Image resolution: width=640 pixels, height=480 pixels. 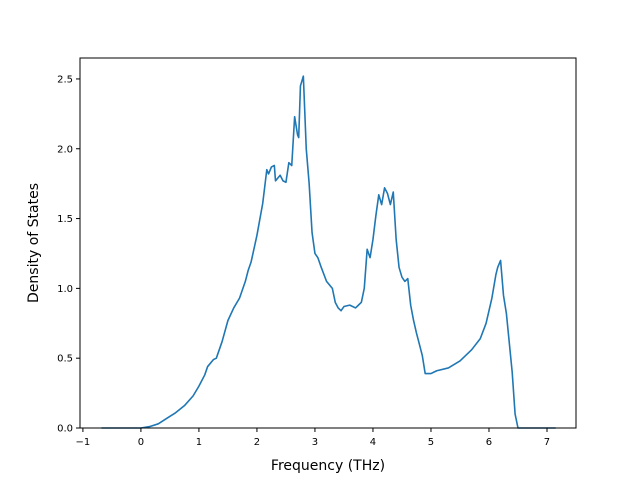 What do you see at coordinates (65, 79) in the screenshot?
I see `y-tick-label: 2.5` at bounding box center [65, 79].